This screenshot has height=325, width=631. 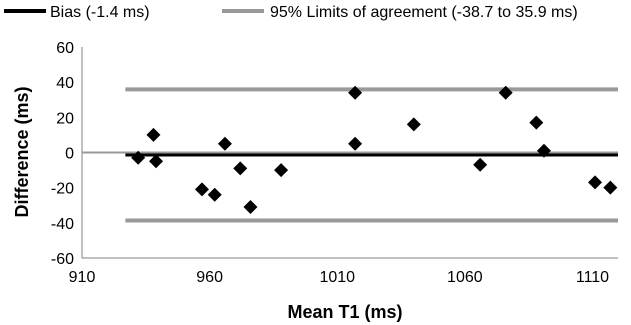 What do you see at coordinates (62, 224) in the screenshot?
I see `y-tick-label: -40` at bounding box center [62, 224].